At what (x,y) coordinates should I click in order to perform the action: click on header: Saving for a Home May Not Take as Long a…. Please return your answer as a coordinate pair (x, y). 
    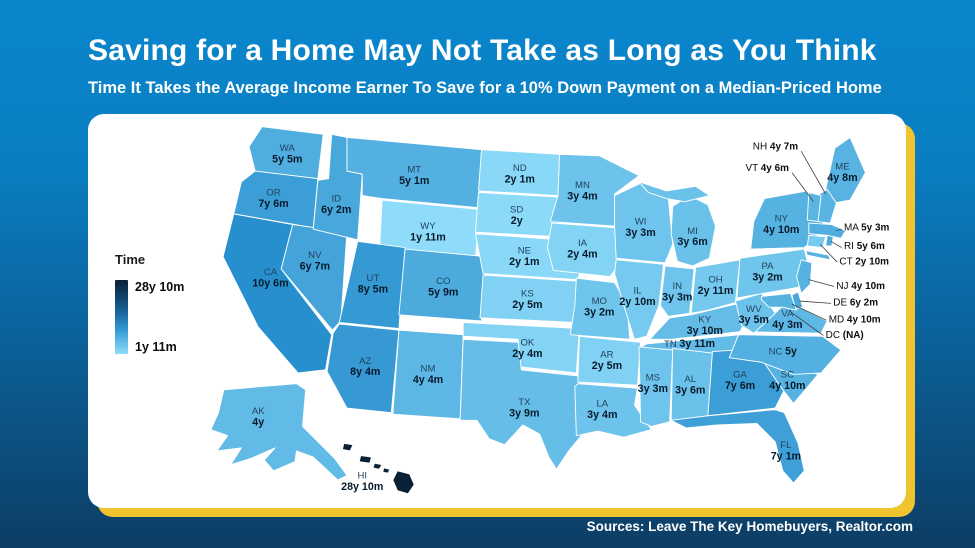
    Looking at the image, I should click on (518, 66).